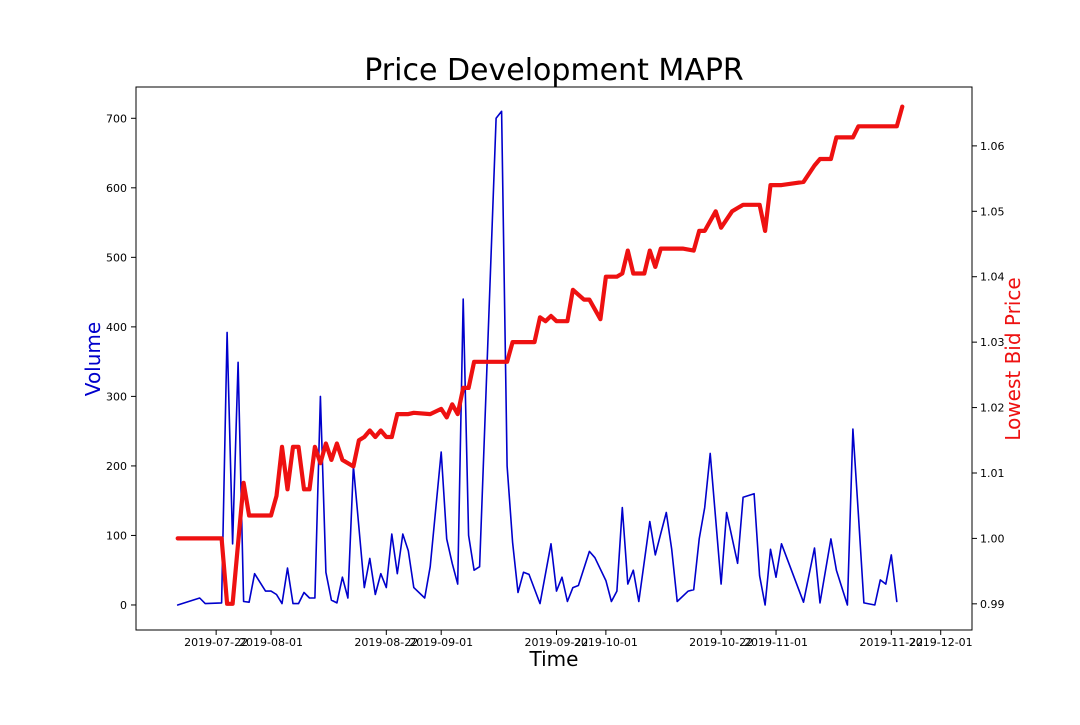  Describe the element at coordinates (441, 642) in the screenshot. I see `x-tick-label: 2019-09-01` at that location.